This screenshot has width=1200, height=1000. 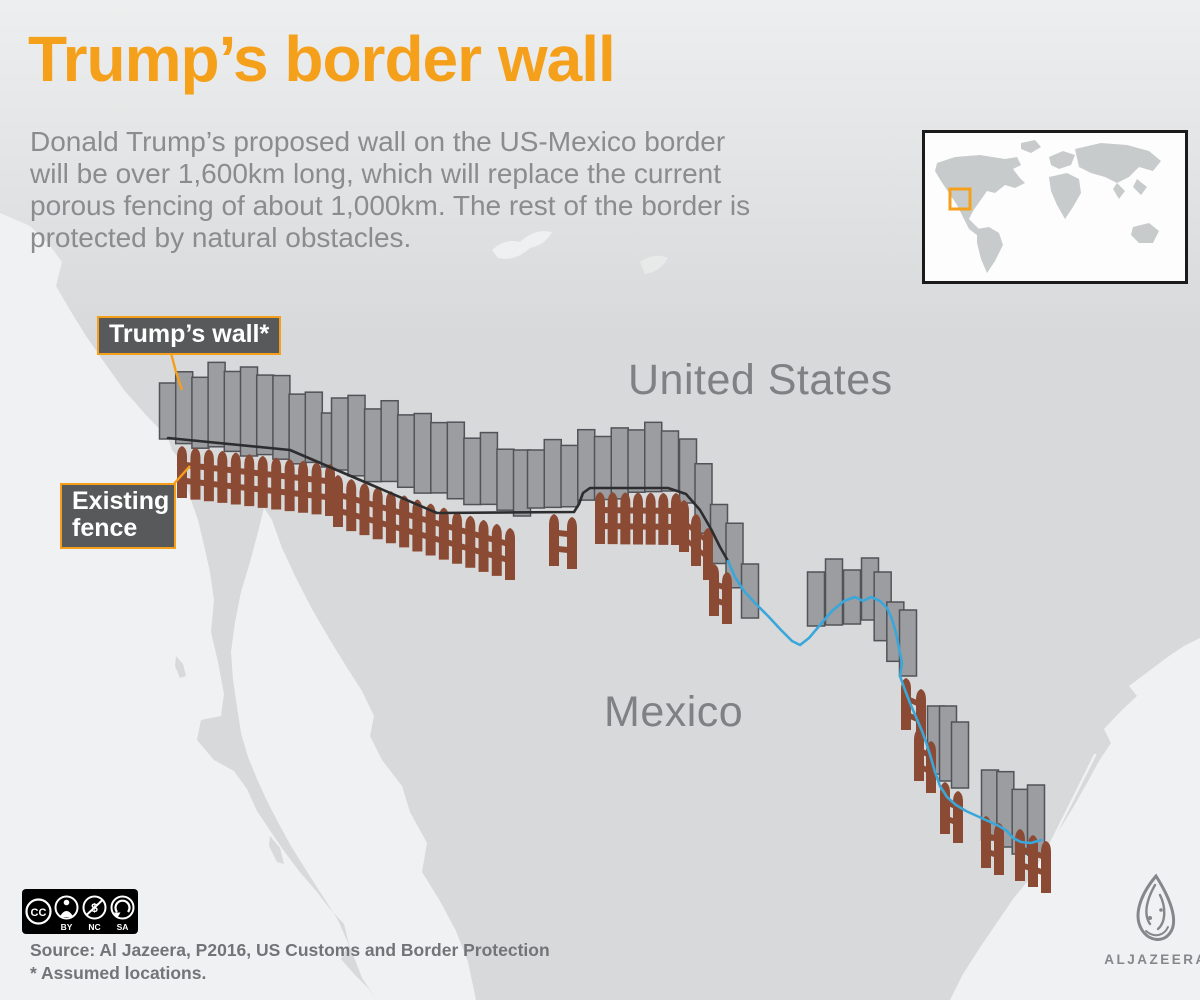 I want to click on united-states-label: United States, so click(x=760, y=380).